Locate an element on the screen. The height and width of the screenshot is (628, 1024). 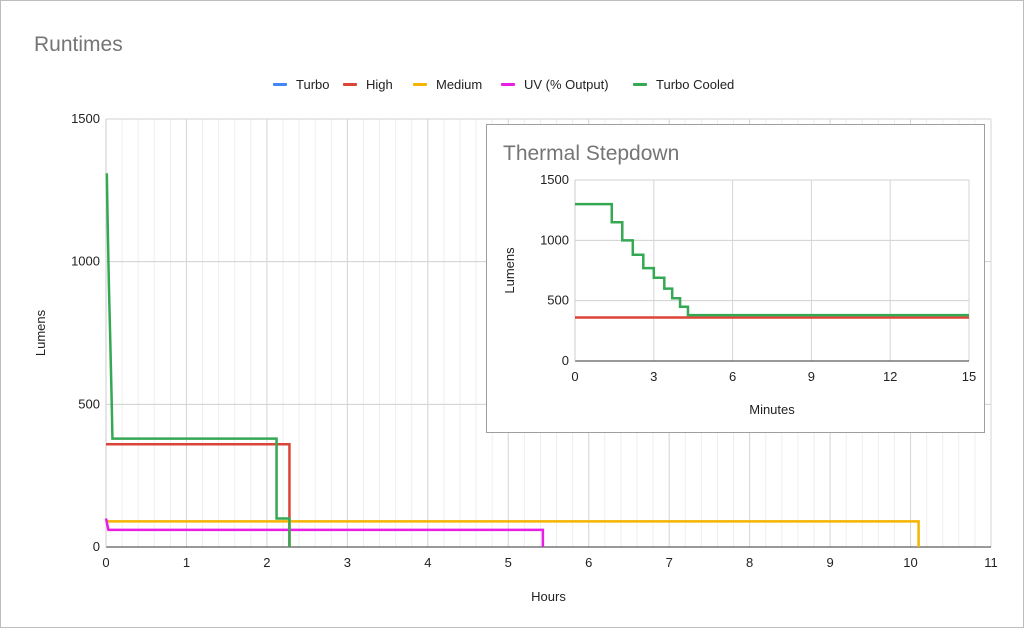
legend-swatch-turbo is located at coordinates (280, 84).